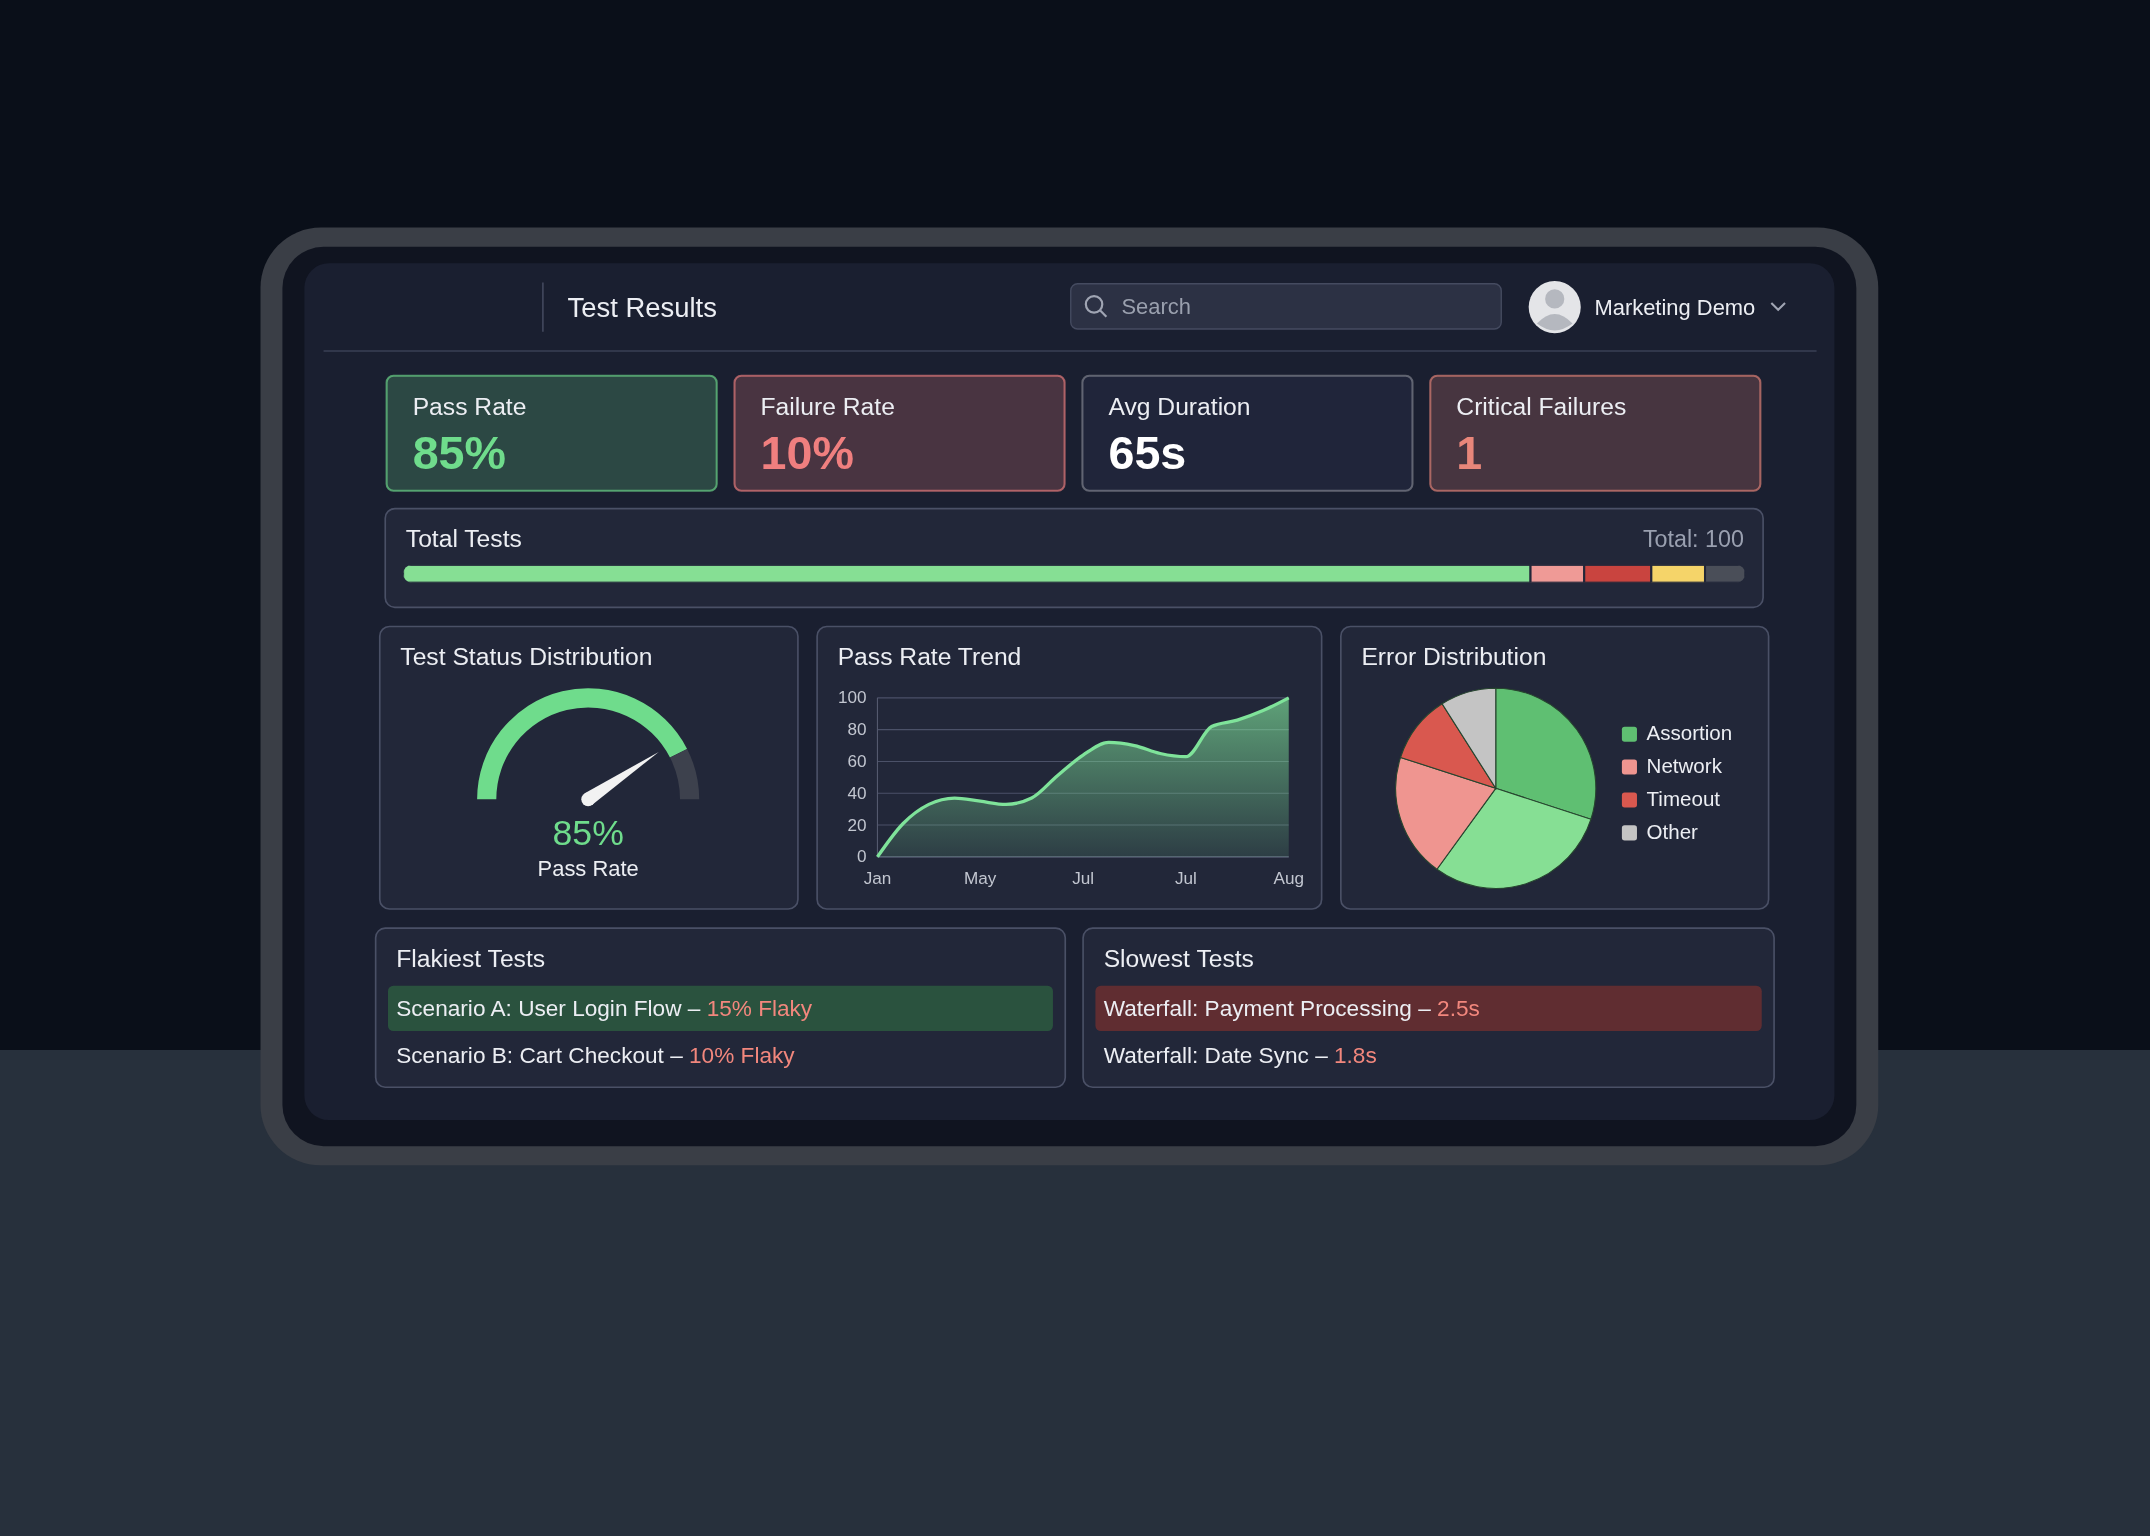 The height and width of the screenshot is (1536, 2150). What do you see at coordinates (807, 452) in the screenshot?
I see `text: 10%` at bounding box center [807, 452].